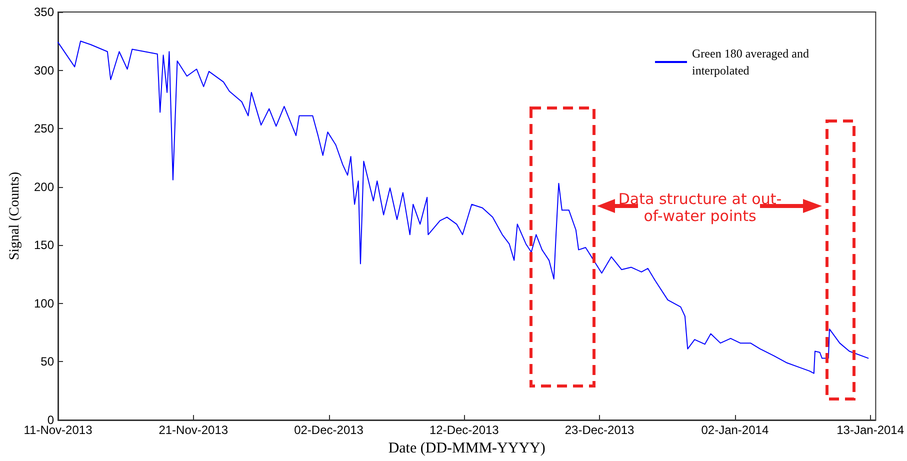  What do you see at coordinates (599, 430) in the screenshot?
I see `x-tick-label: 23-Dec-2013` at bounding box center [599, 430].